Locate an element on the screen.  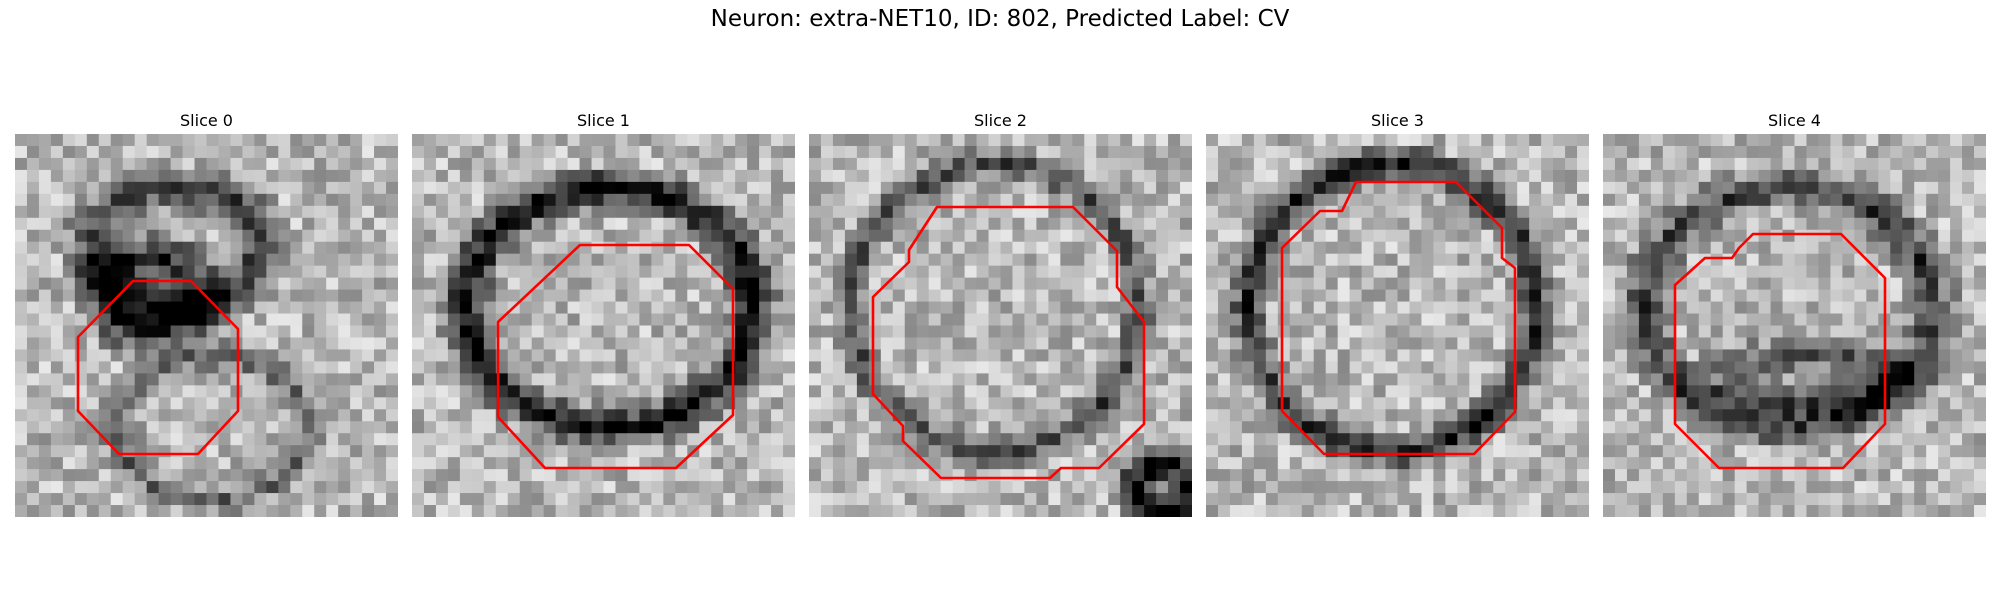
slice-title: Slice 2 is located at coordinates (1000, 120).